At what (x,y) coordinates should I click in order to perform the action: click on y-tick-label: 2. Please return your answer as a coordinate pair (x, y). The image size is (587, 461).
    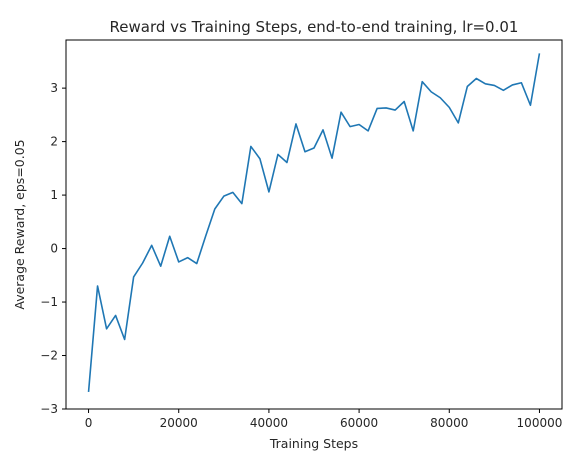
    Looking at the image, I should click on (54, 142).